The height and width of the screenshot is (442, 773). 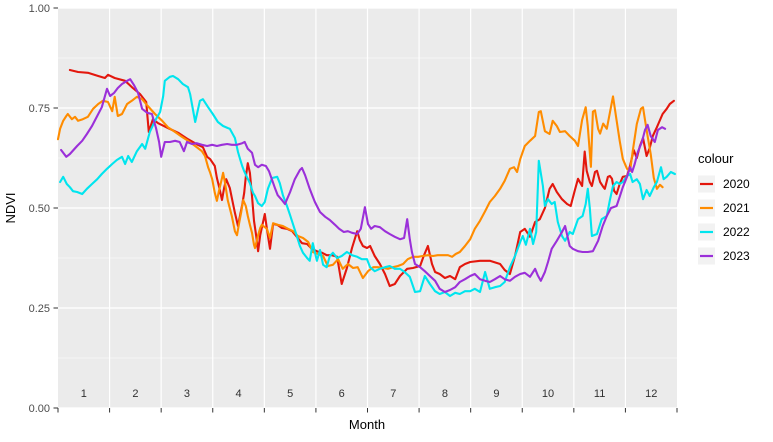 What do you see at coordinates (736, 232) in the screenshot?
I see `legend-label: 2022` at bounding box center [736, 232].